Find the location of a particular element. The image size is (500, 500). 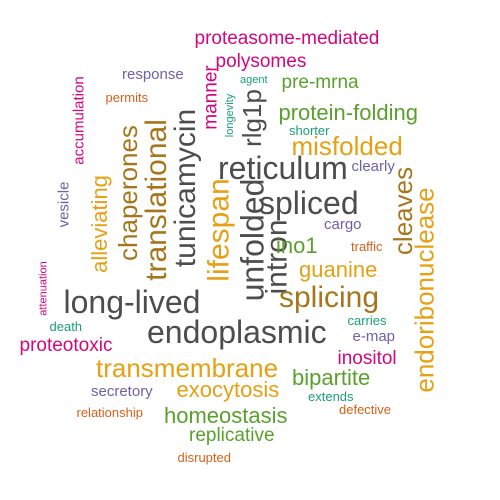

word-bipartite: bipartite is located at coordinates (331, 377).